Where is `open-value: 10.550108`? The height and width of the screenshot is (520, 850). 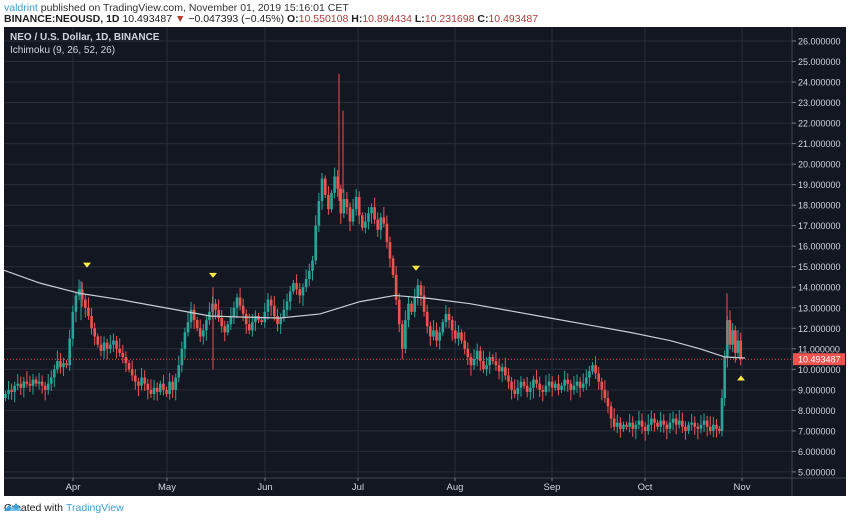 open-value: 10.550108 is located at coordinates (323, 19).